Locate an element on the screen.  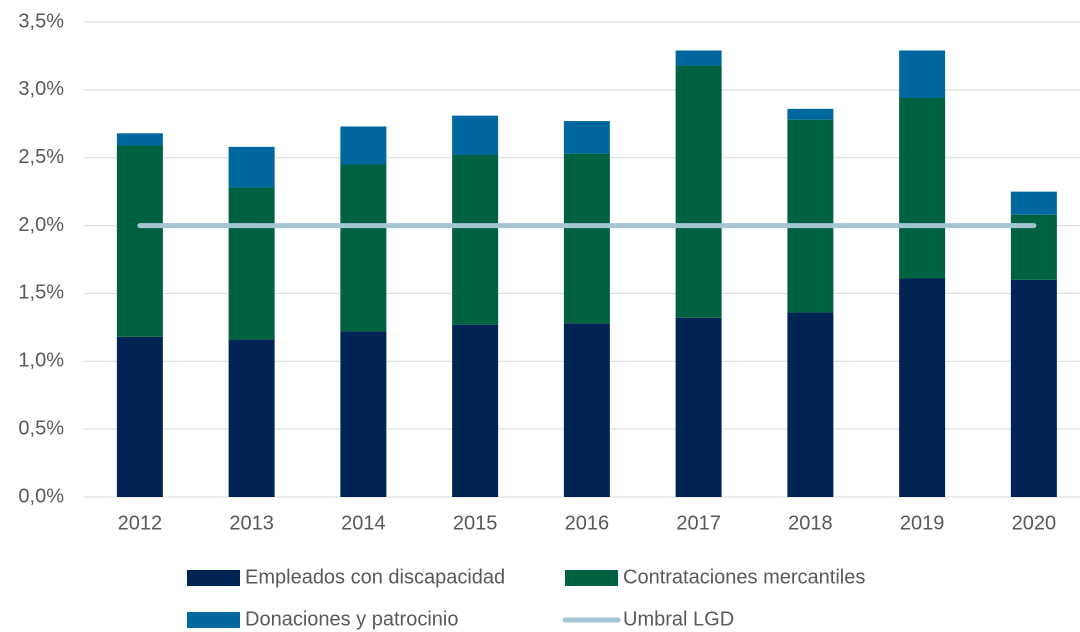
y-tick-label: 3,5% is located at coordinates (41, 21).